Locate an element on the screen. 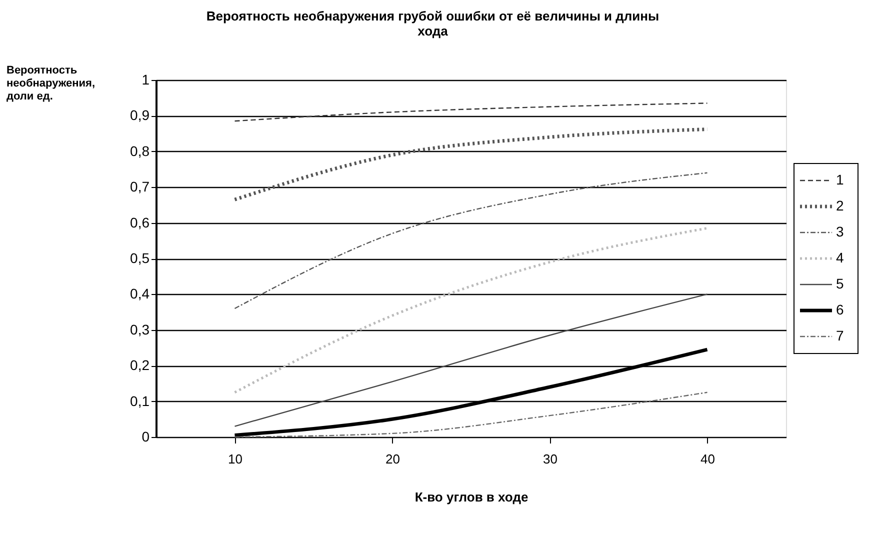 This screenshot has height=548, width=881. legend-label: 3 is located at coordinates (840, 232).